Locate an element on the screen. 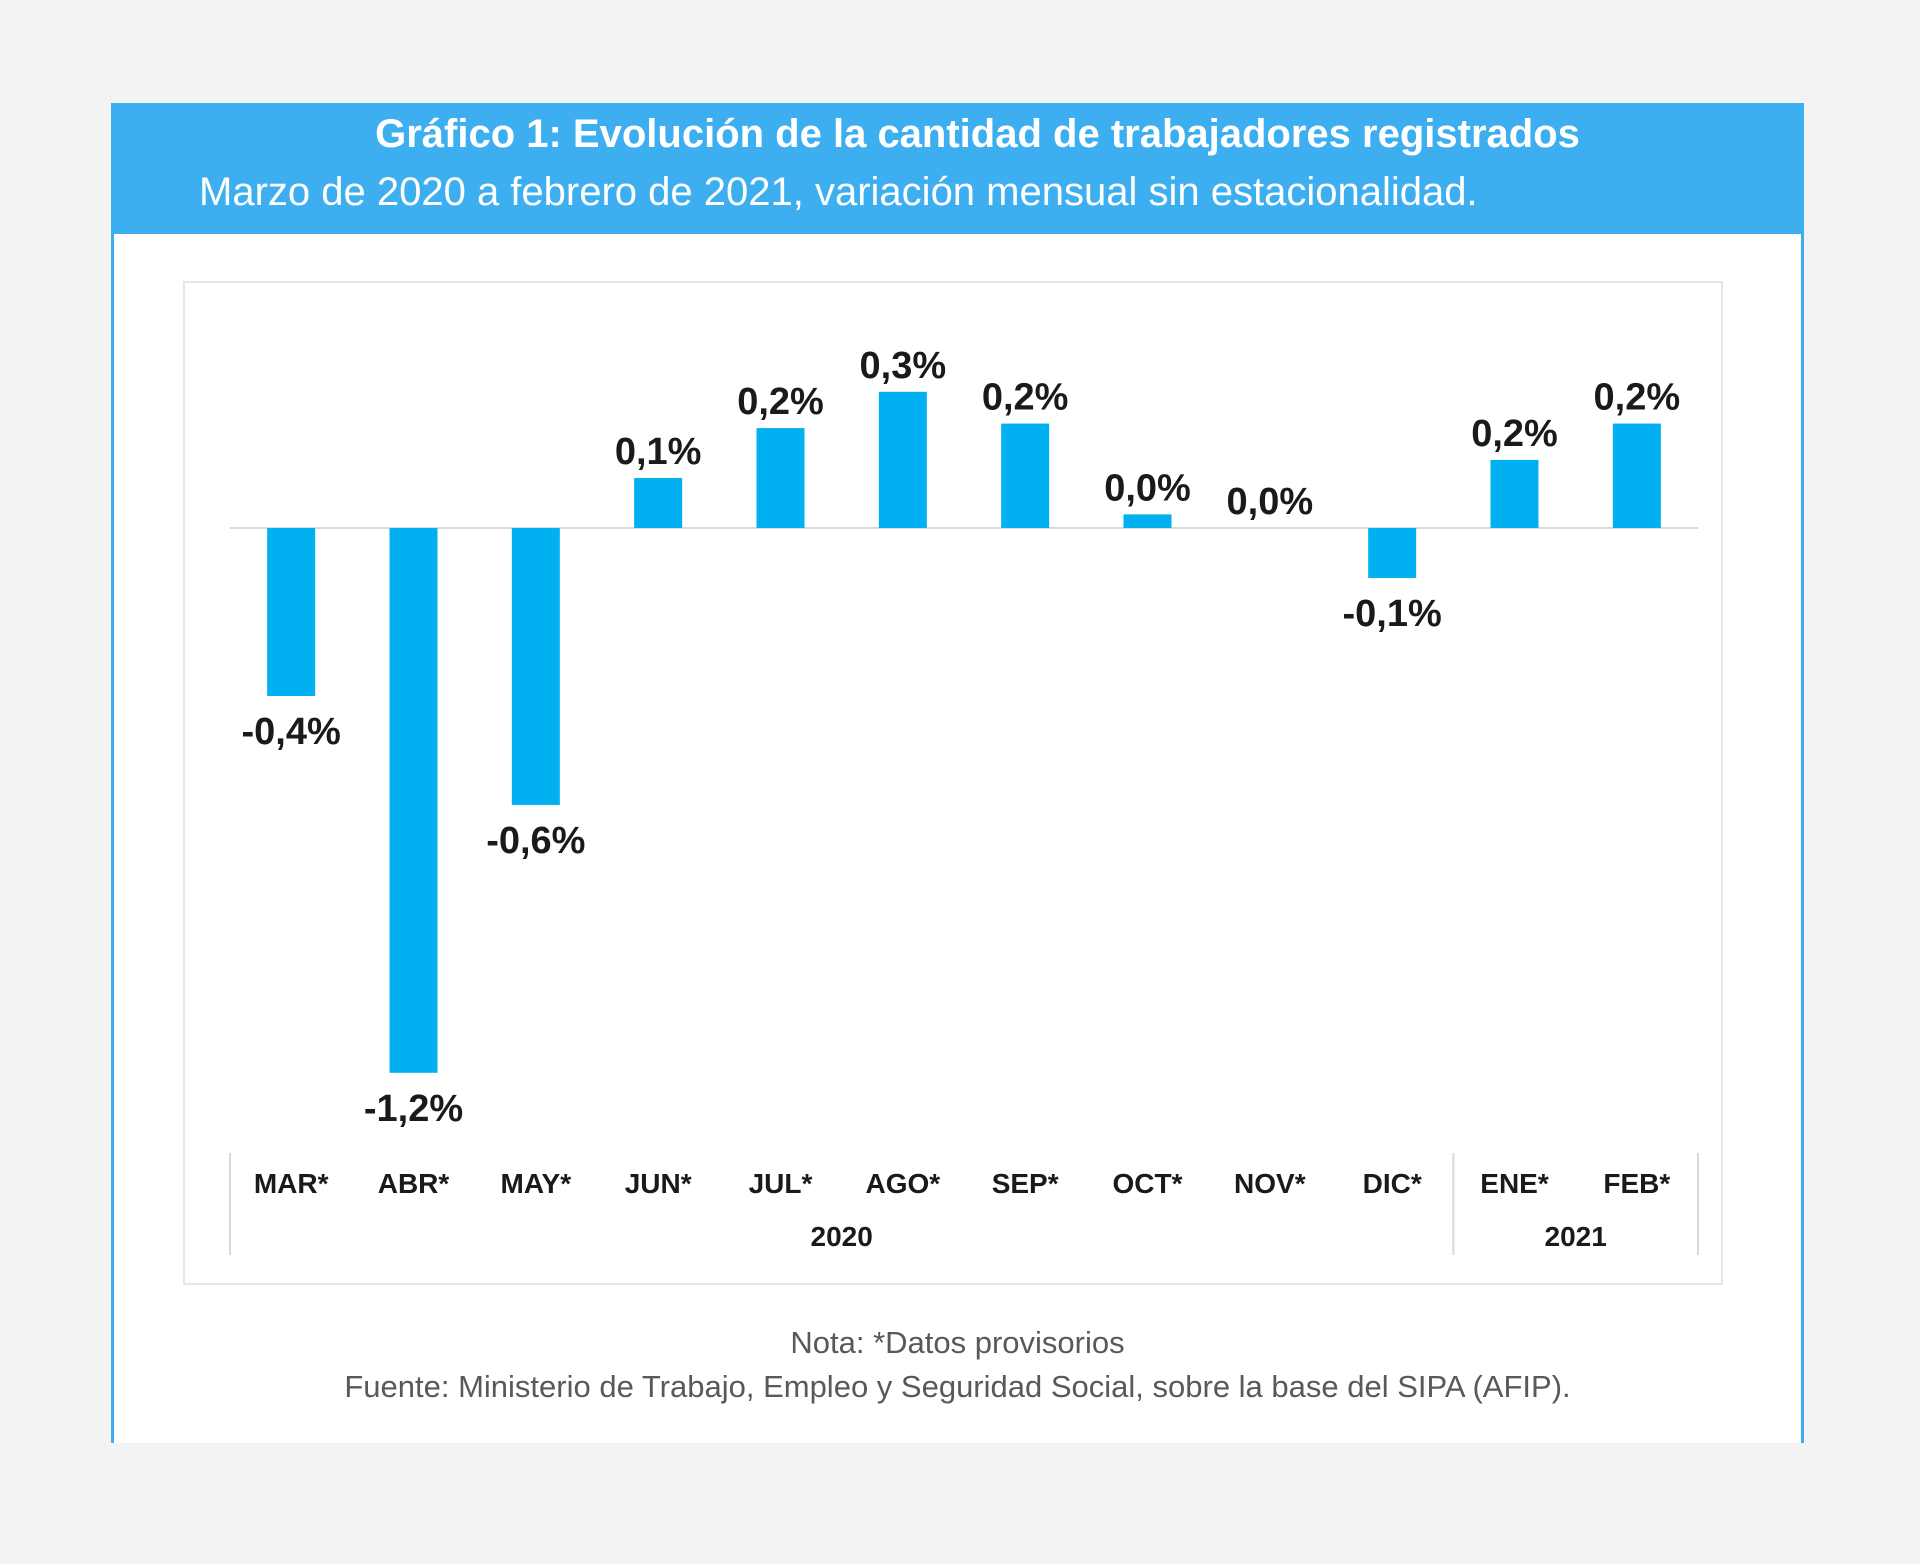 The width and height of the screenshot is (1920, 1564). x-tick-label: SEP* is located at coordinates (1025, 1183).